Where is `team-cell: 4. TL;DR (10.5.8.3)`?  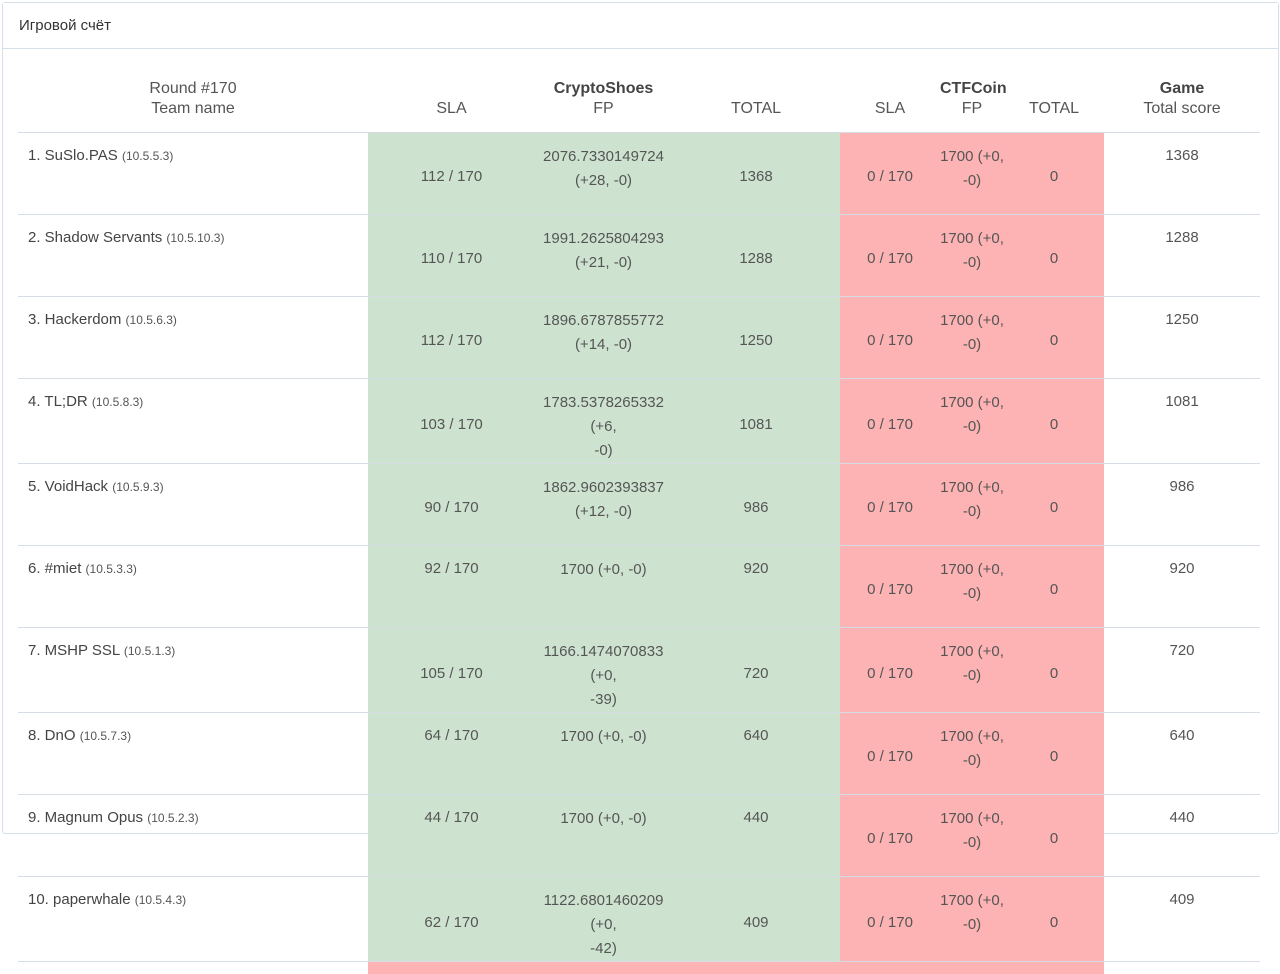 team-cell: 4. TL;DR (10.5.8.3) is located at coordinates (193, 421).